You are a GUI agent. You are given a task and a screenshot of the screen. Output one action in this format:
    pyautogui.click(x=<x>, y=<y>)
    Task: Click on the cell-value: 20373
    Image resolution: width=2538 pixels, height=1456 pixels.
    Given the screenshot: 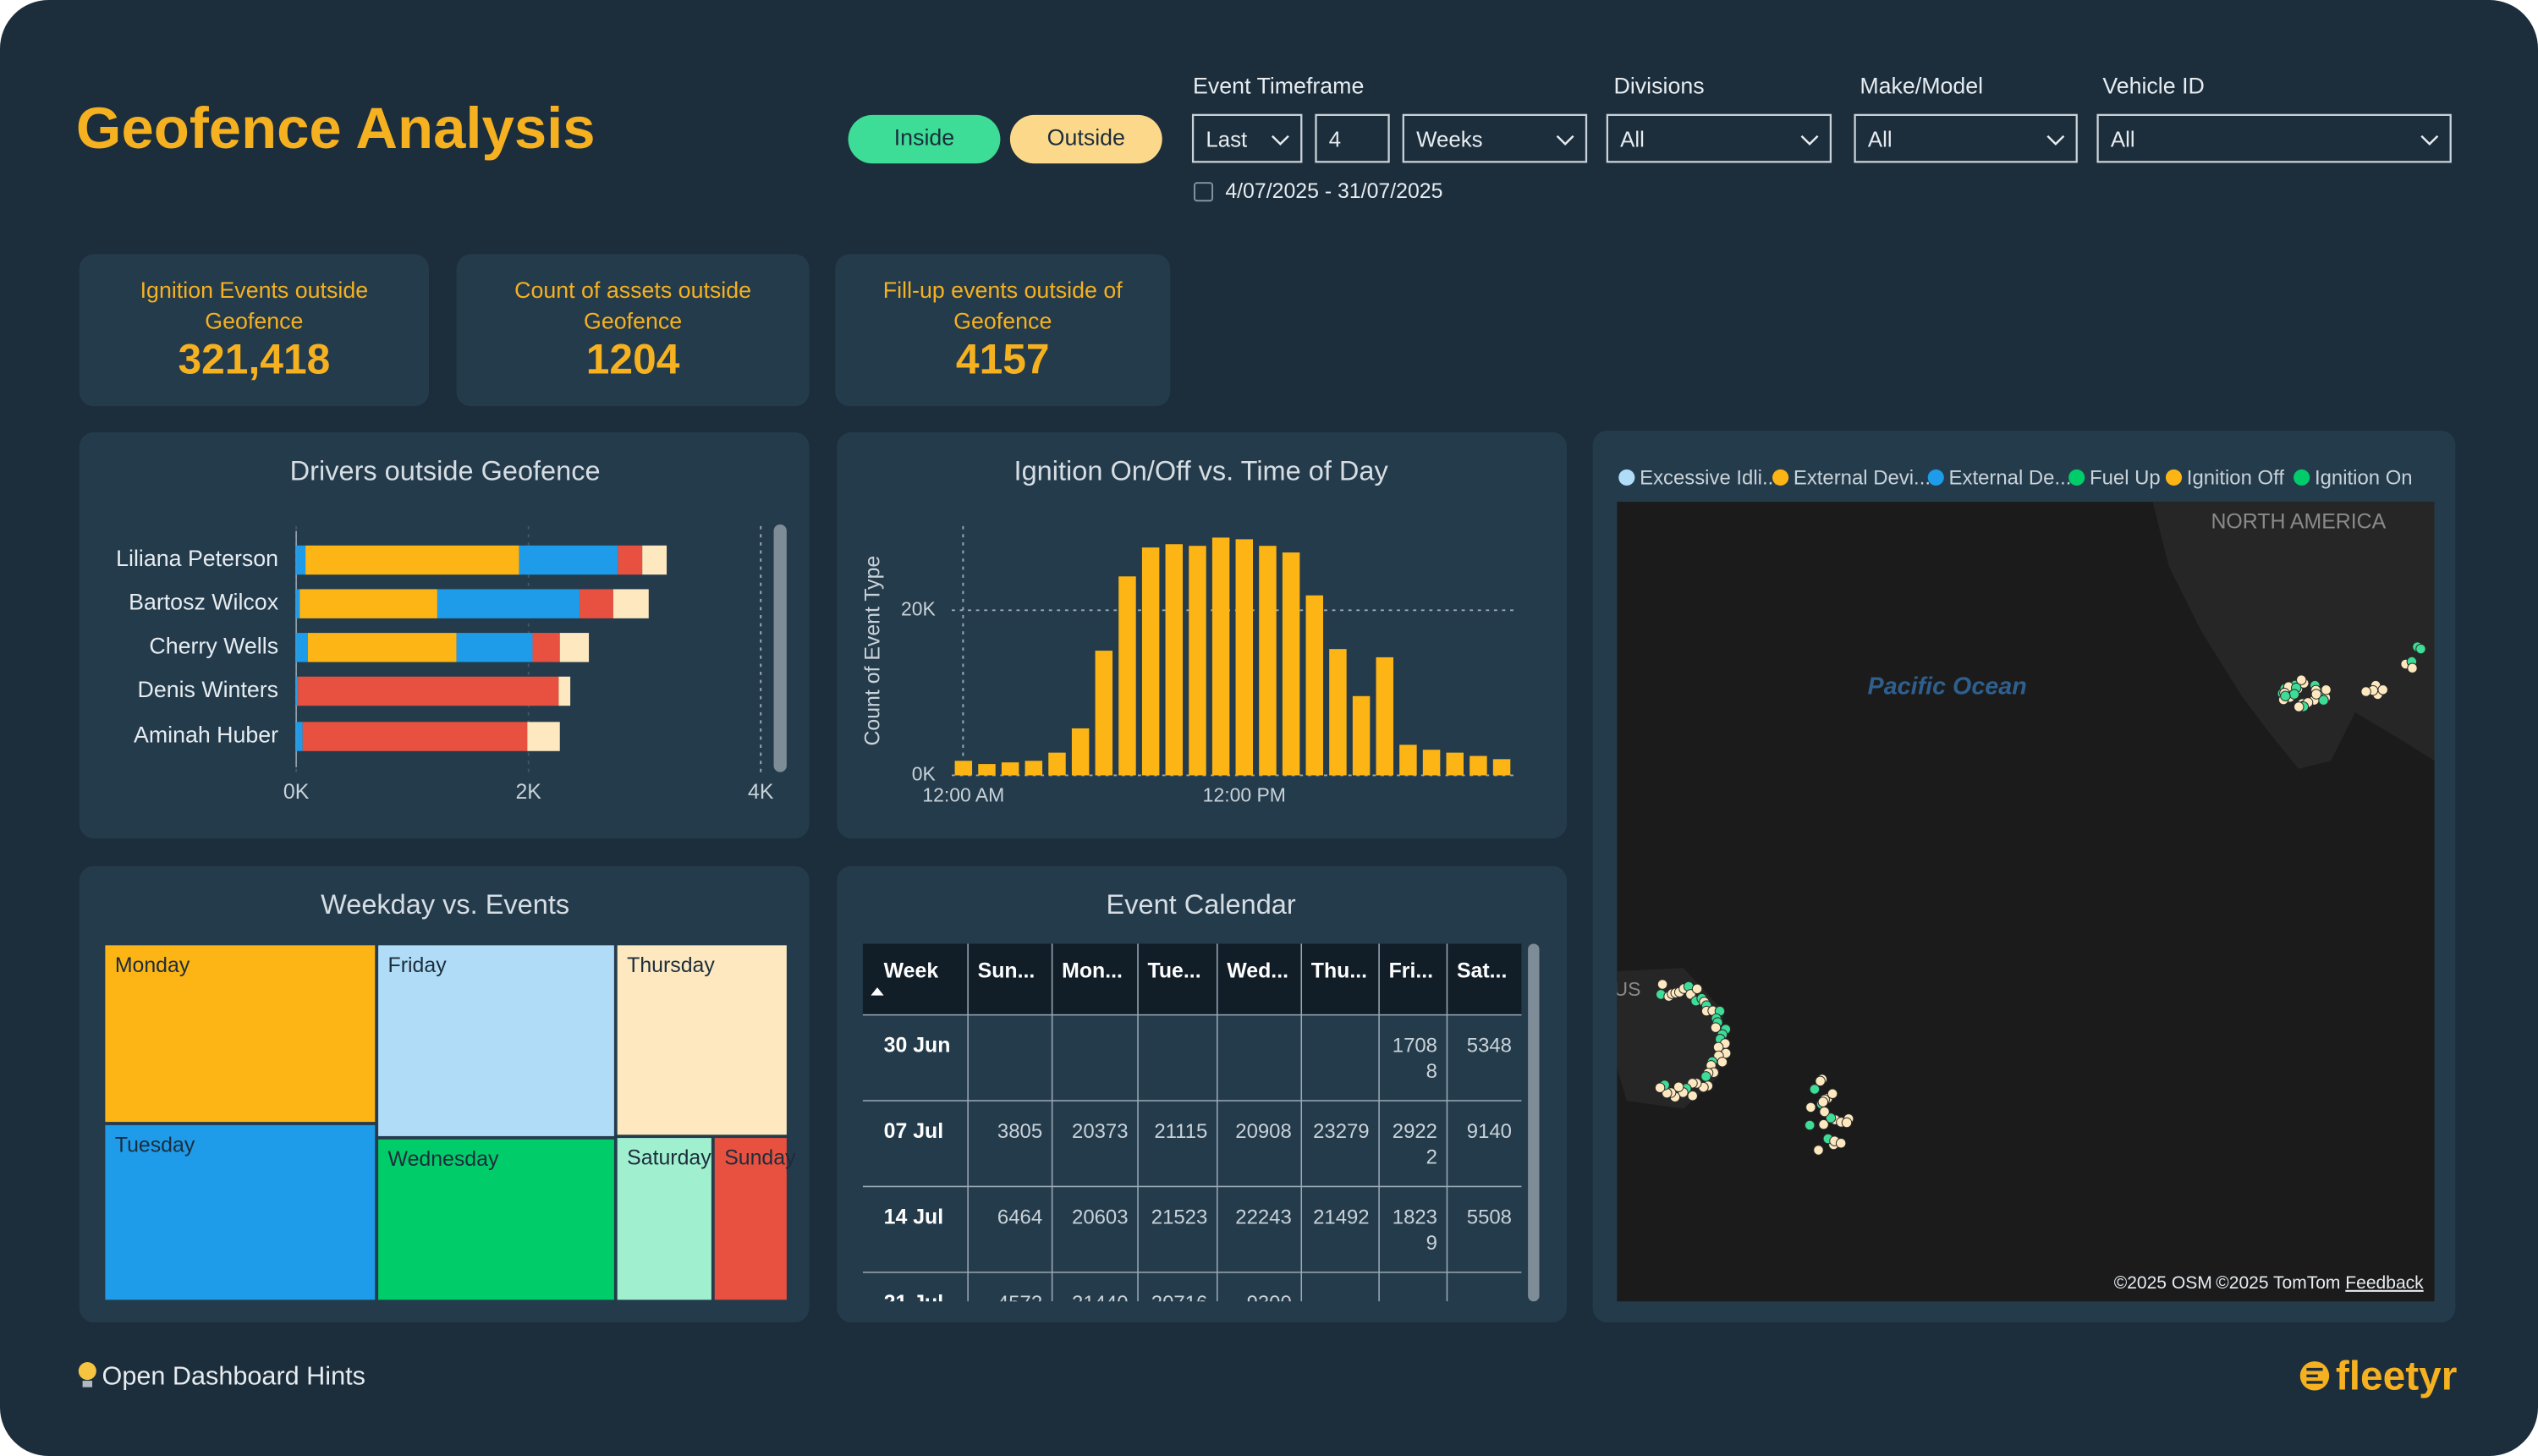 What is the action you would take?
    pyautogui.click(x=1100, y=1131)
    